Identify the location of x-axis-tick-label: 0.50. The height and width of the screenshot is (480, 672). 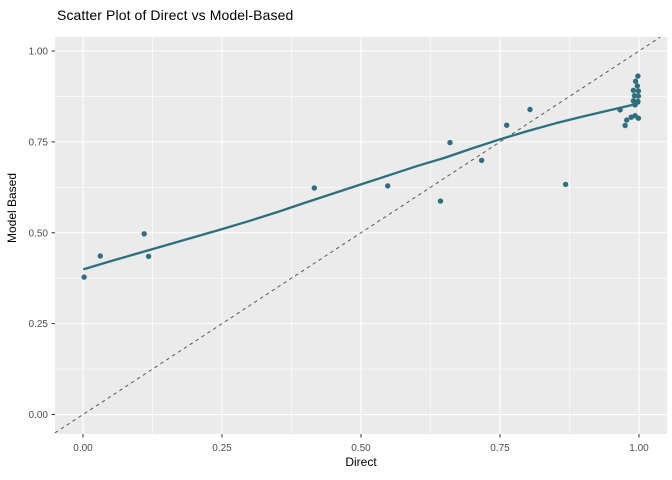
(361, 448).